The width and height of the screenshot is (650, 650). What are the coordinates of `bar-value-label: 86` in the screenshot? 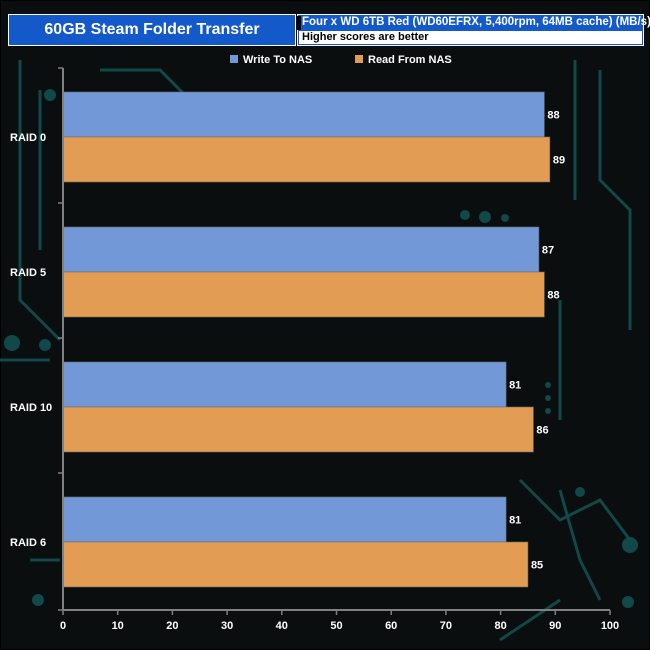 It's located at (542, 431).